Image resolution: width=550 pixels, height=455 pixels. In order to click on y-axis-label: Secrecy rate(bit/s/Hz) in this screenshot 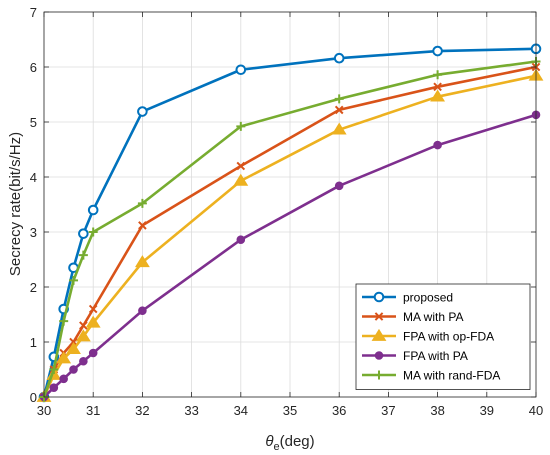, I will do `click(15, 204)`.